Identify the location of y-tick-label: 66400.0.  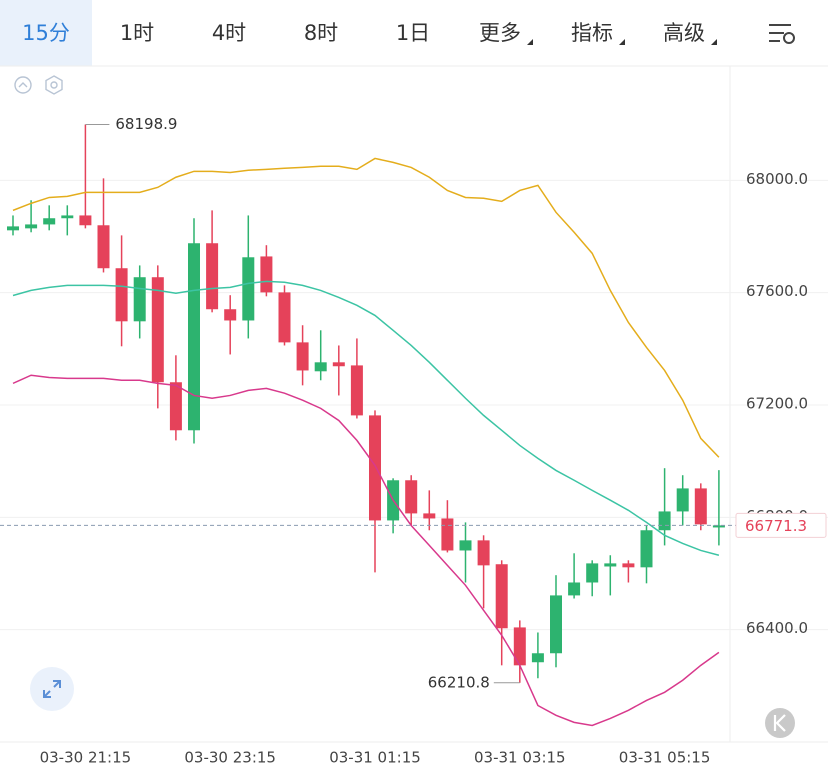
(777, 628).